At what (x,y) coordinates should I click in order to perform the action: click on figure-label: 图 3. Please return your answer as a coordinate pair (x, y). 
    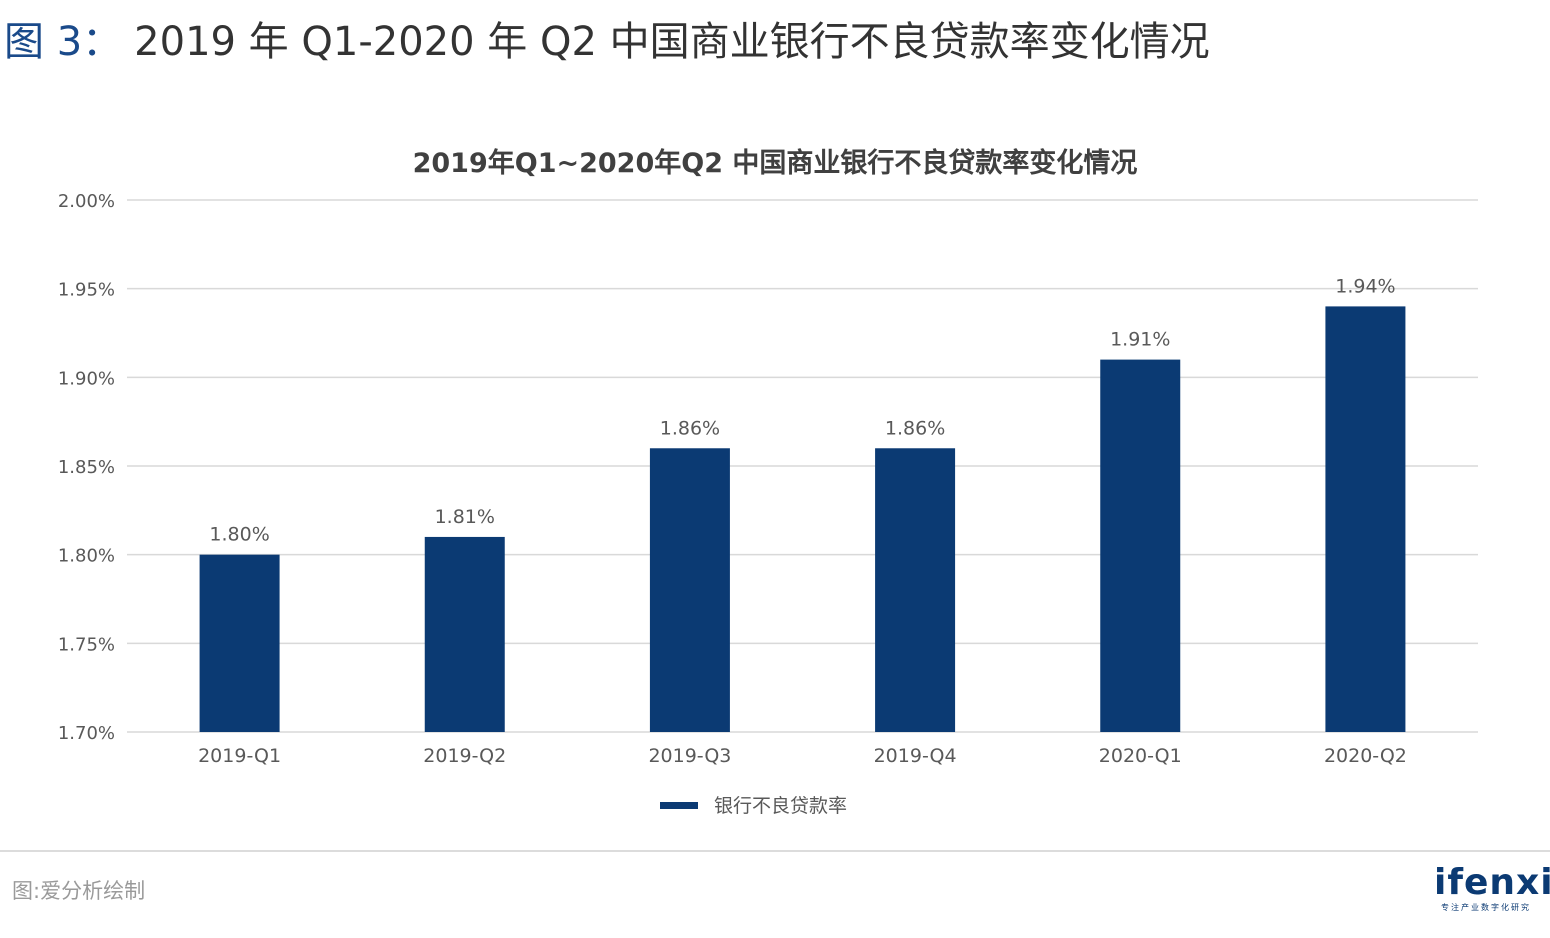
    Looking at the image, I should click on (43, 42).